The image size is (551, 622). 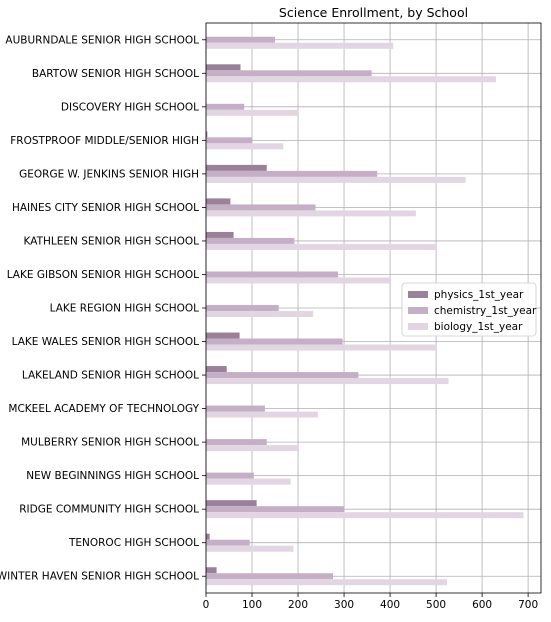 What do you see at coordinates (109, 174) in the screenshot?
I see `y-tick-label: GEORGE W. JENKINS SENIOR HIGH` at bounding box center [109, 174].